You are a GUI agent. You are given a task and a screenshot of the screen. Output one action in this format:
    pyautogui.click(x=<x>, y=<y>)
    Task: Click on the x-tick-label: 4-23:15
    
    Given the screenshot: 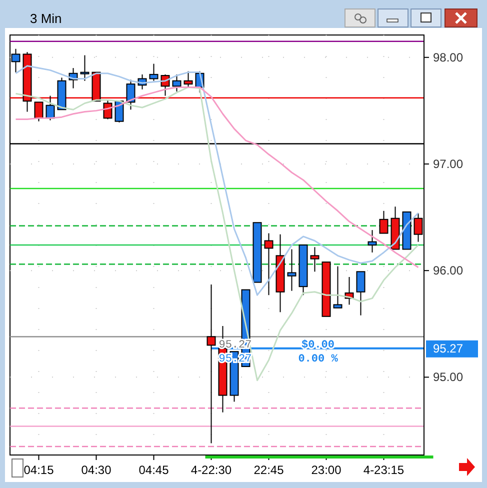 What is the action you would take?
    pyautogui.click(x=383, y=470)
    